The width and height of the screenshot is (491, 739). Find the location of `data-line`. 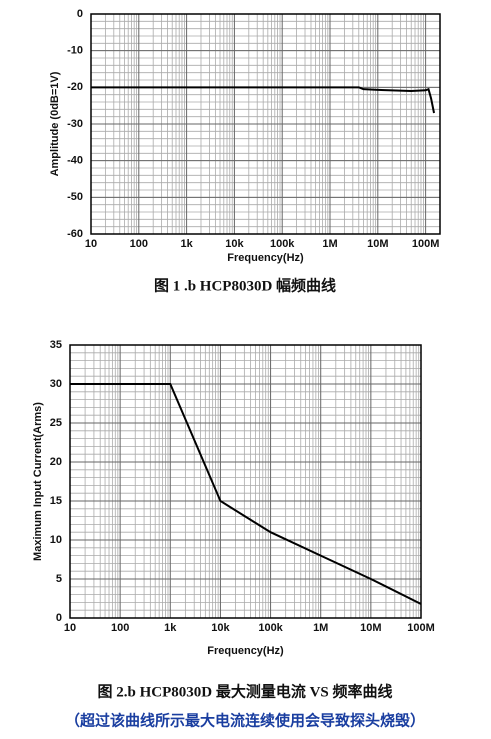

data-line is located at coordinates (263, 100).